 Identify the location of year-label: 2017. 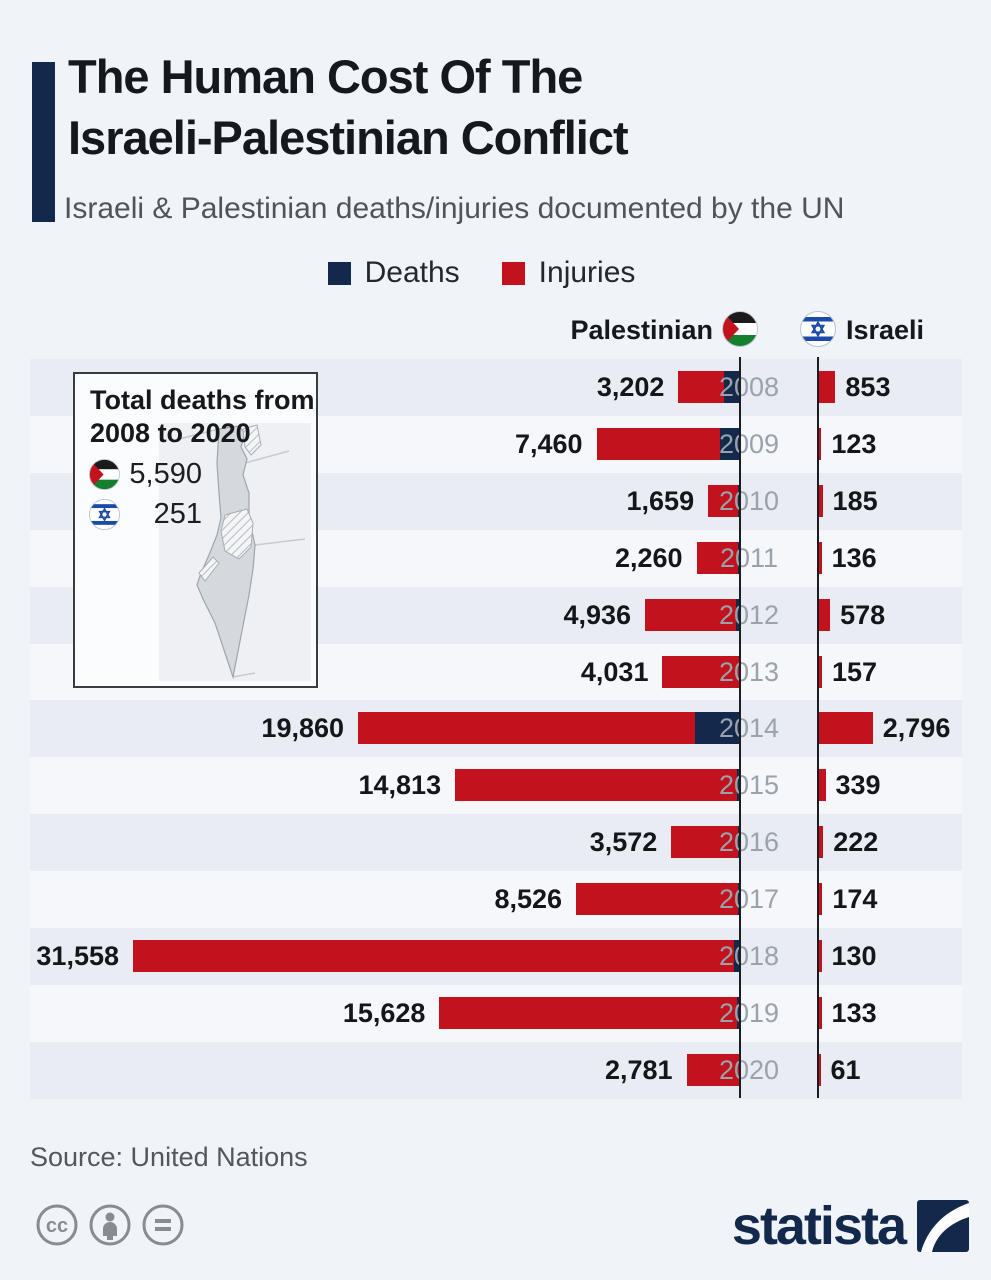
(749, 899).